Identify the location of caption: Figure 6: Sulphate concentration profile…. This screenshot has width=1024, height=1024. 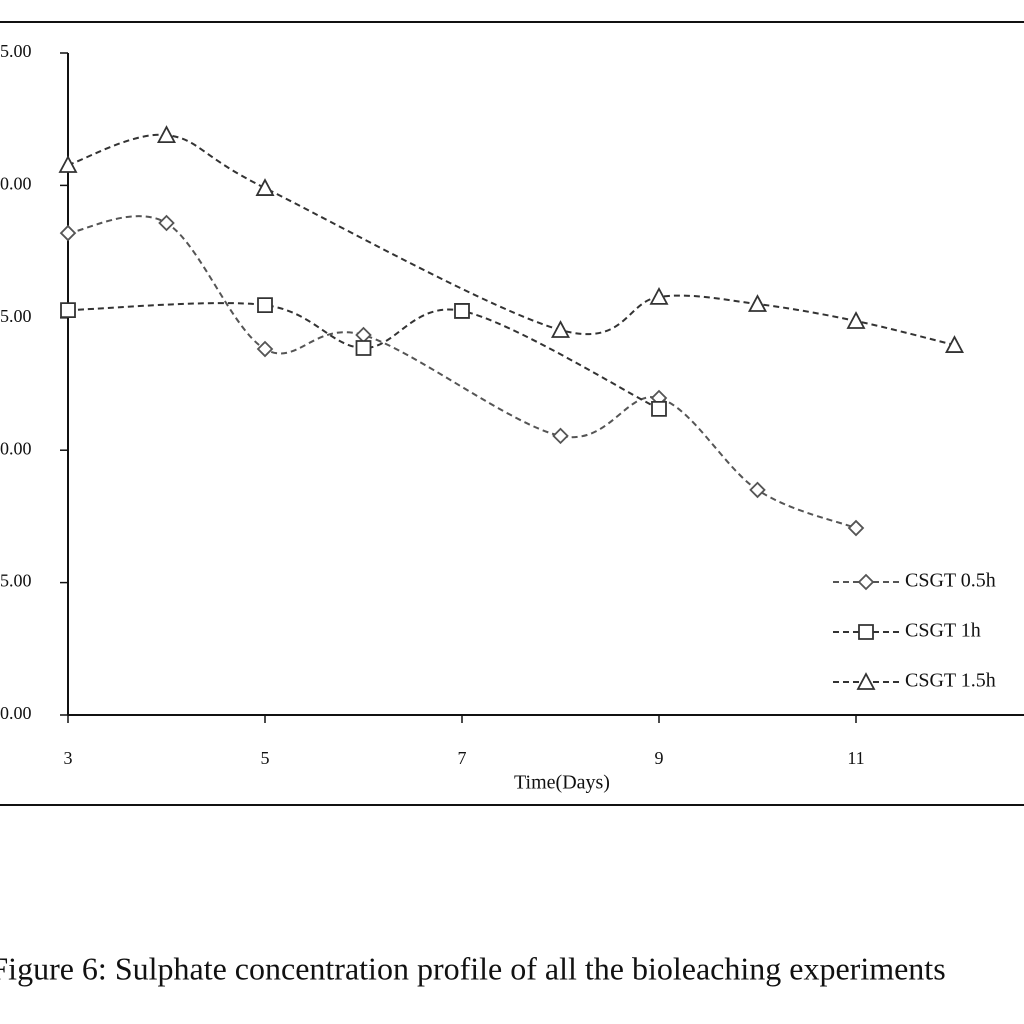
(473, 968).